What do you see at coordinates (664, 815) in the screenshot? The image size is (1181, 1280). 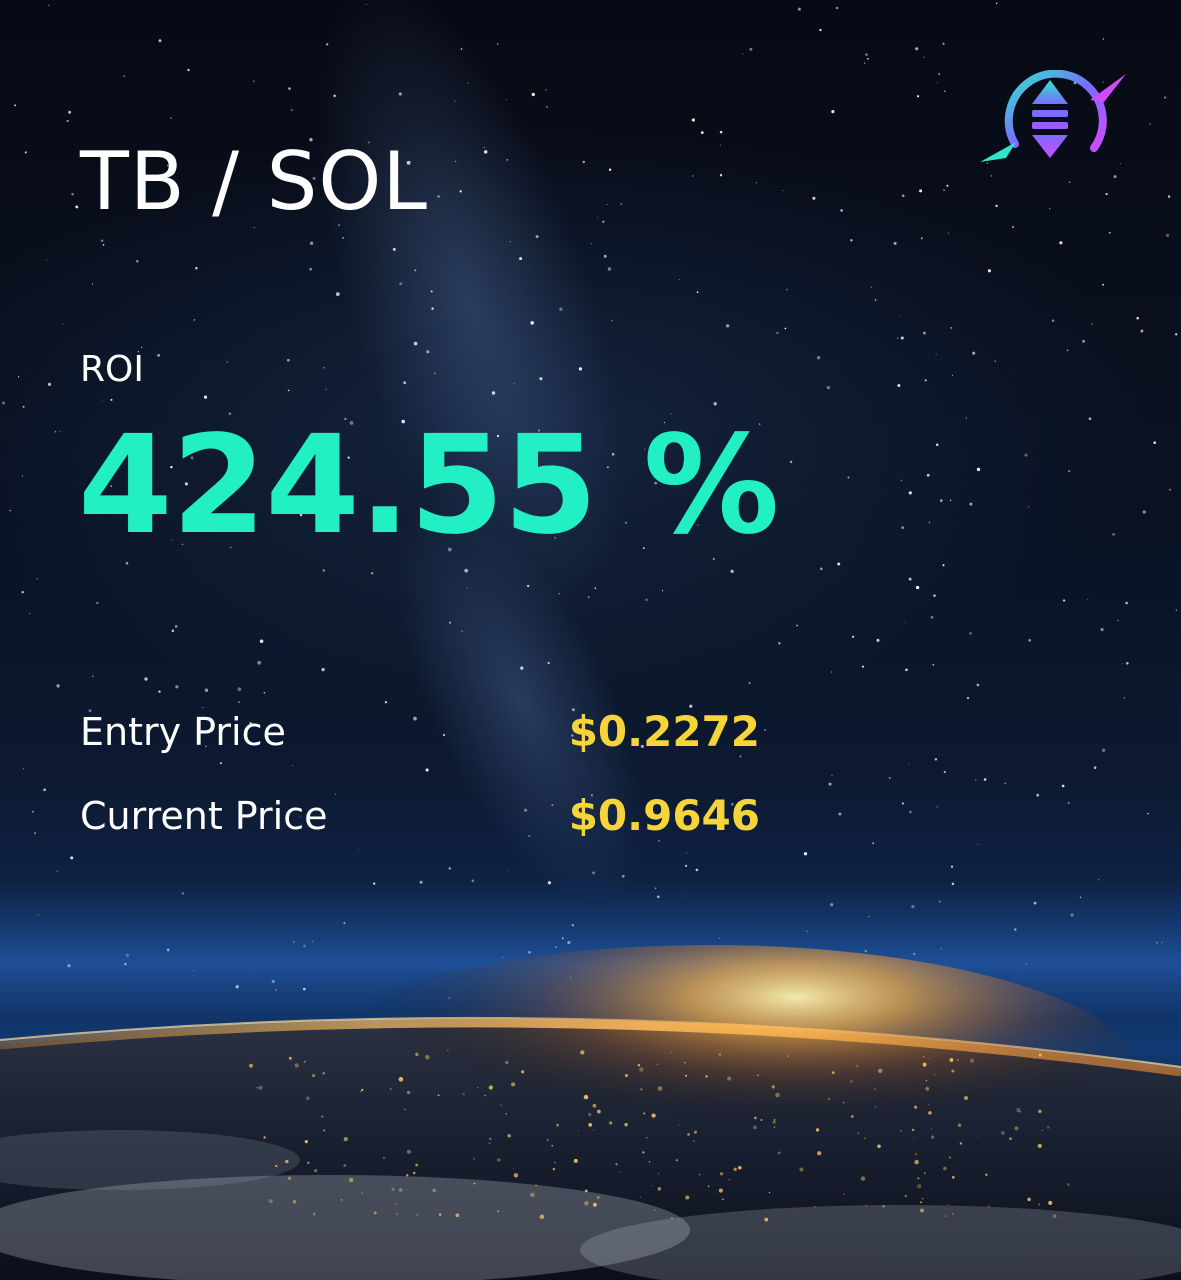 I see `current-price-value: $0.9646` at bounding box center [664, 815].